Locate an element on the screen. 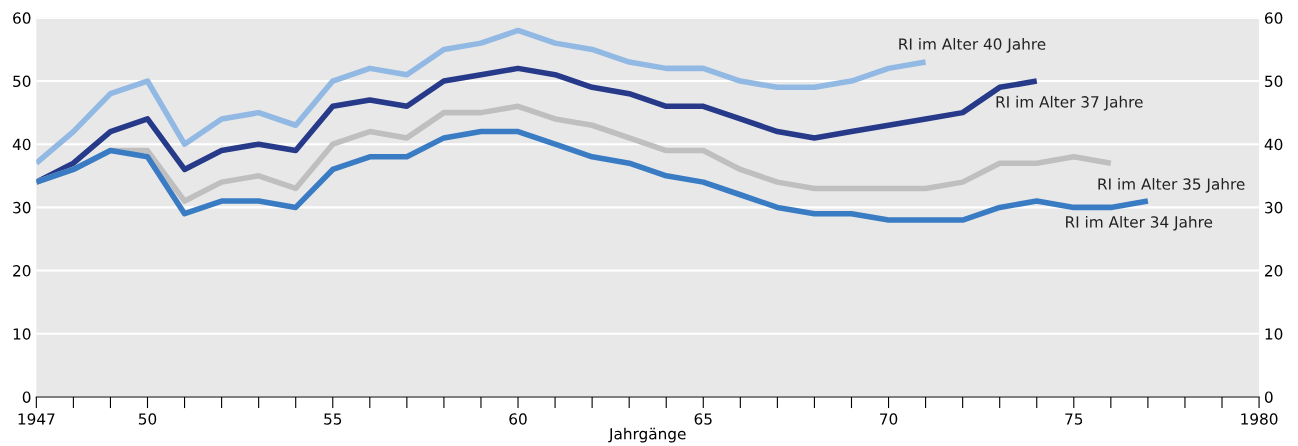 The width and height of the screenshot is (1298, 446). y-tick-label: 20 is located at coordinates (22, 271).